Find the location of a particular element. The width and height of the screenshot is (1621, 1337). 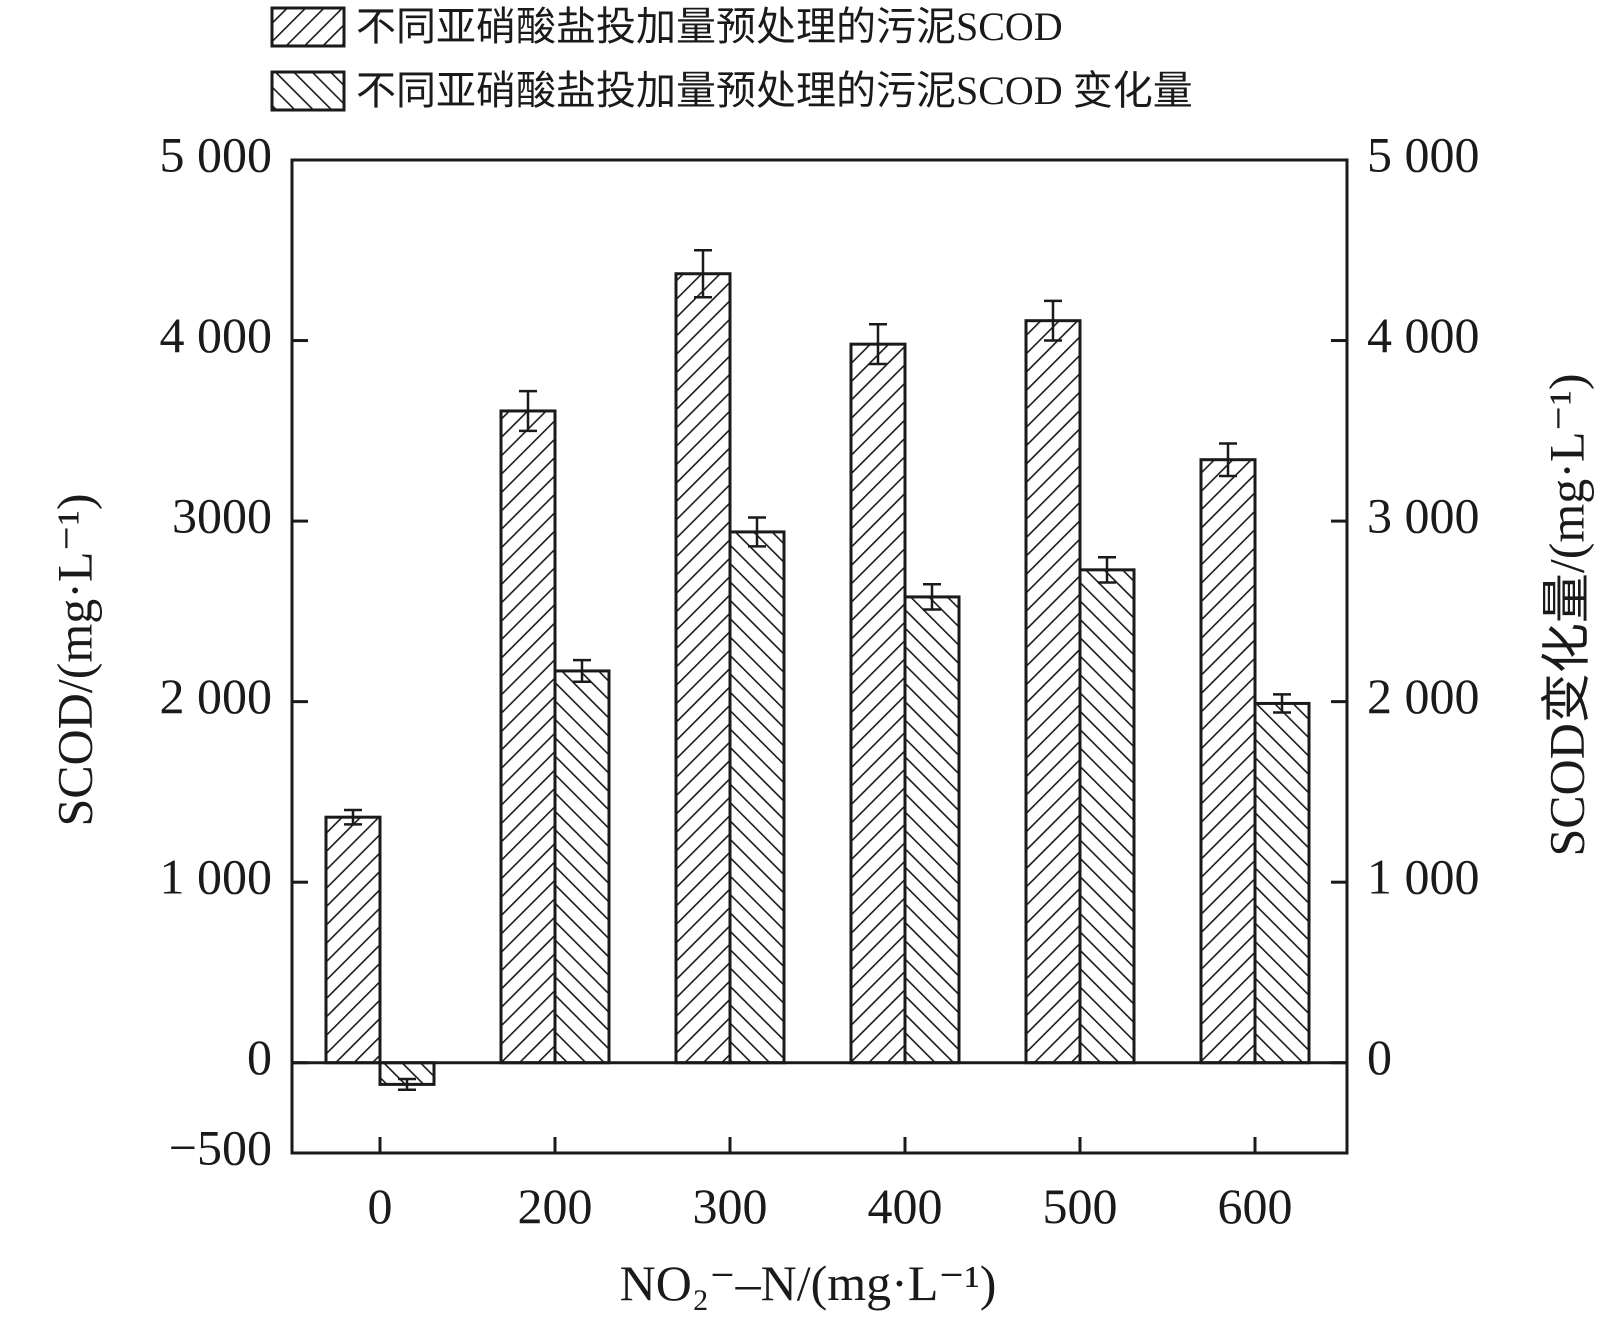

y2-tick-label: 4 000 is located at coordinates (1423, 335).